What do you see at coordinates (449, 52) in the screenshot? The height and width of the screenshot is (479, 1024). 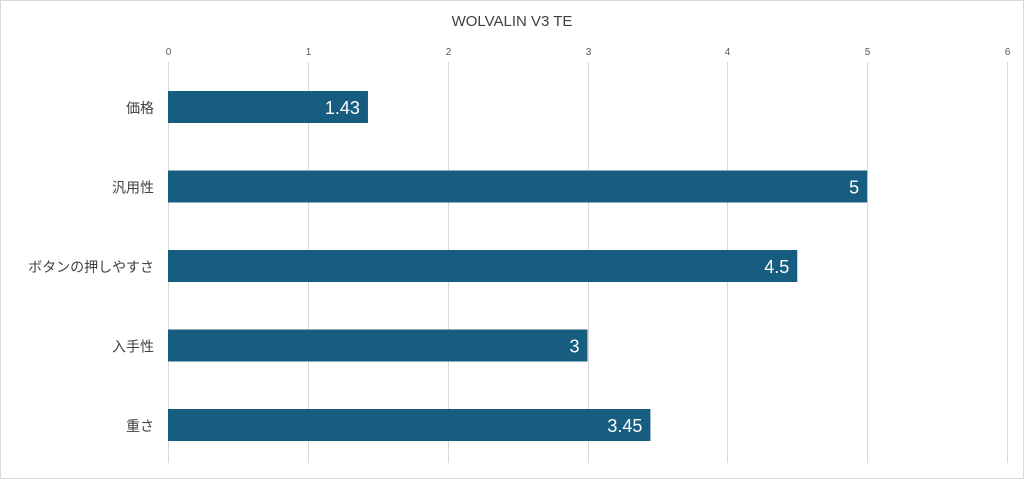 I see `x-tick-label: 2` at bounding box center [449, 52].